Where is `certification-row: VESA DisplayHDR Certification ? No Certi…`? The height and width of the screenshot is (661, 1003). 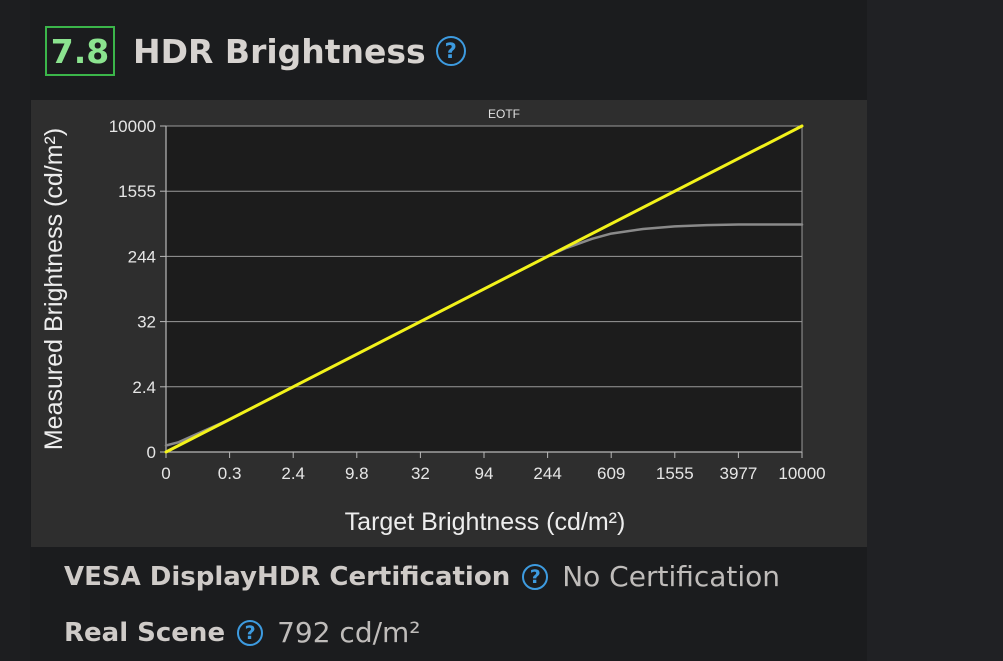 certification-row: VESA DisplayHDR Certification ? No Certi… is located at coordinates (422, 576).